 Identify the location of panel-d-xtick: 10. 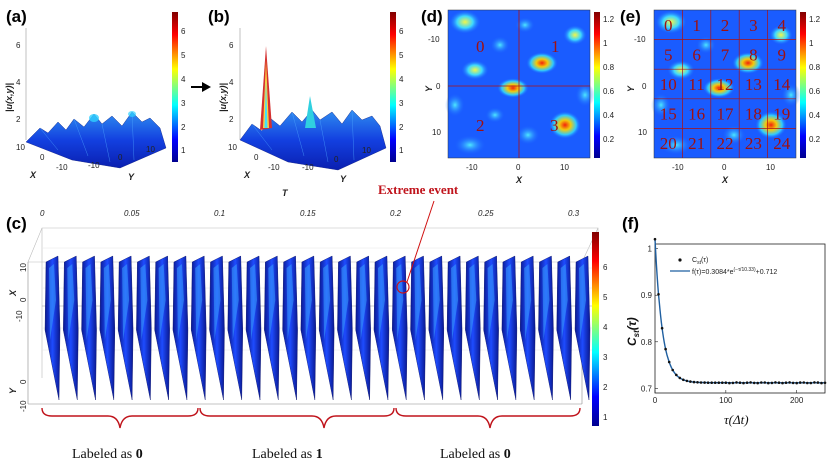
(564, 167).